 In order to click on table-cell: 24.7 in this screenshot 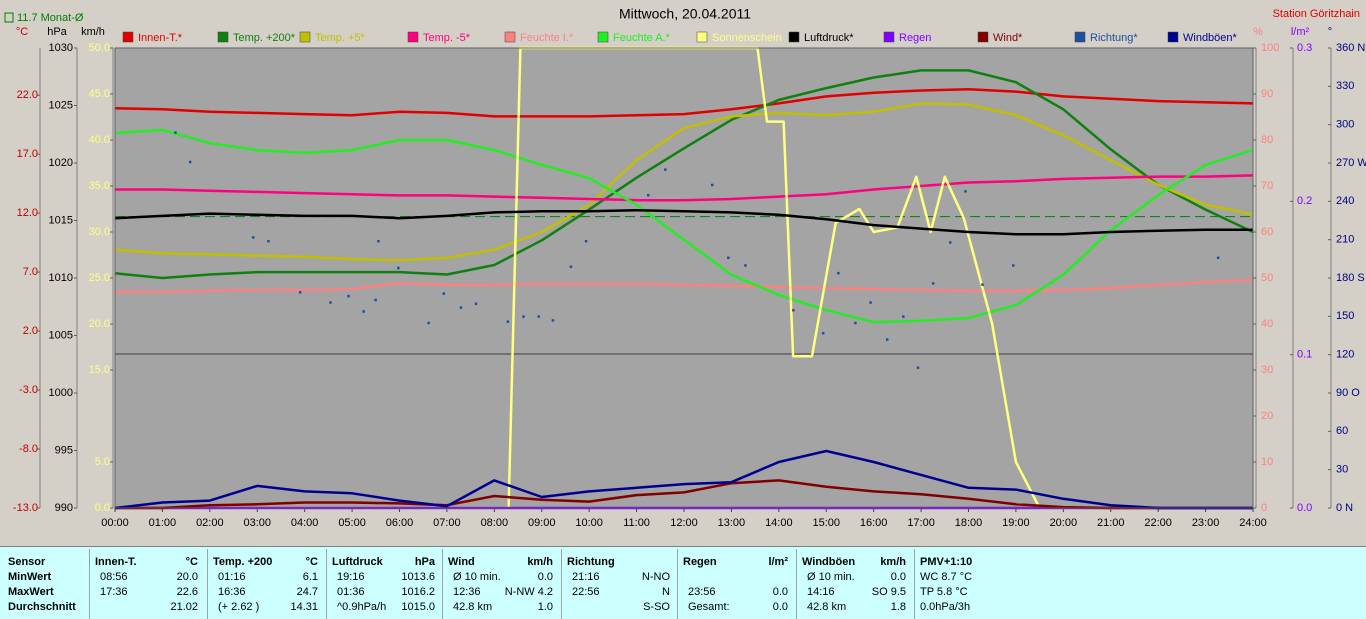, I will do `click(307, 592)`.